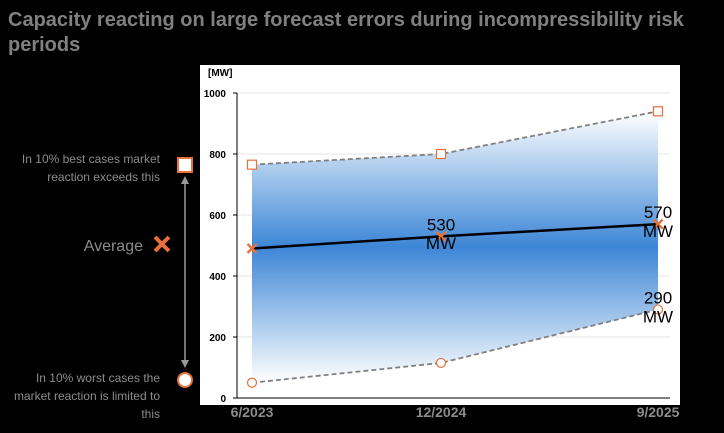 This screenshot has width=724, height=433. I want to click on y-axis-label: [MW], so click(220, 73).